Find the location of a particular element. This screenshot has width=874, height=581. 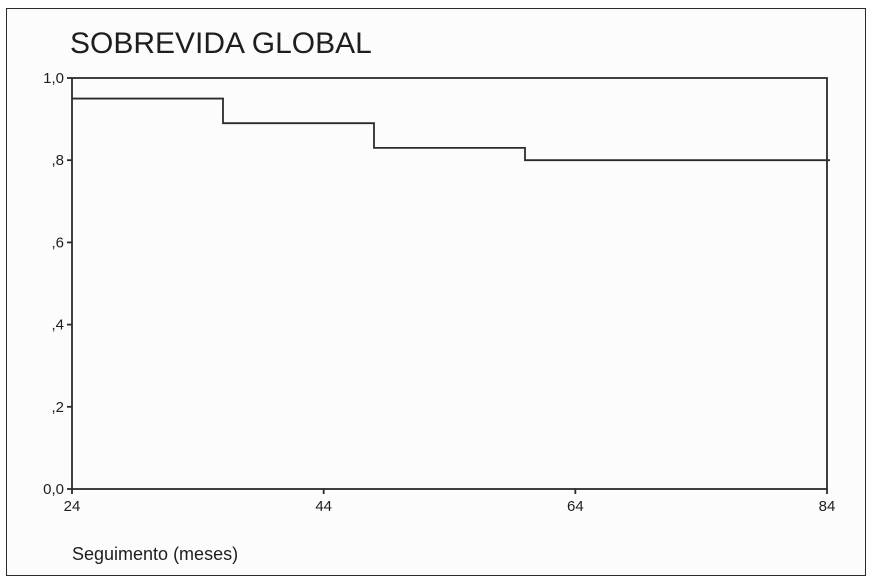

y-tick-label: ,2 is located at coordinates (57, 407).